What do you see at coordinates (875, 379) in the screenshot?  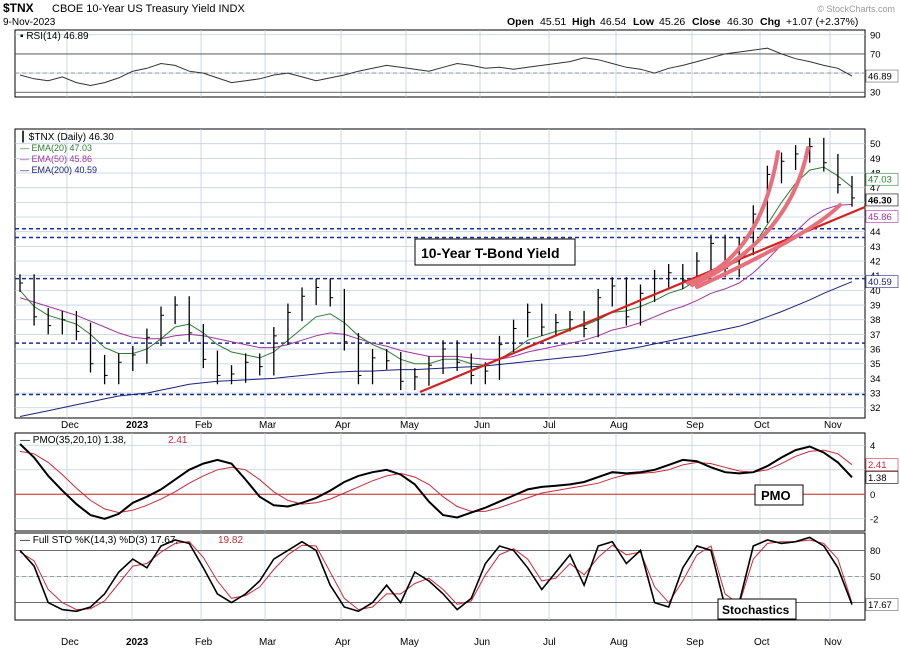 I see `price-tick-2: 34` at bounding box center [875, 379].